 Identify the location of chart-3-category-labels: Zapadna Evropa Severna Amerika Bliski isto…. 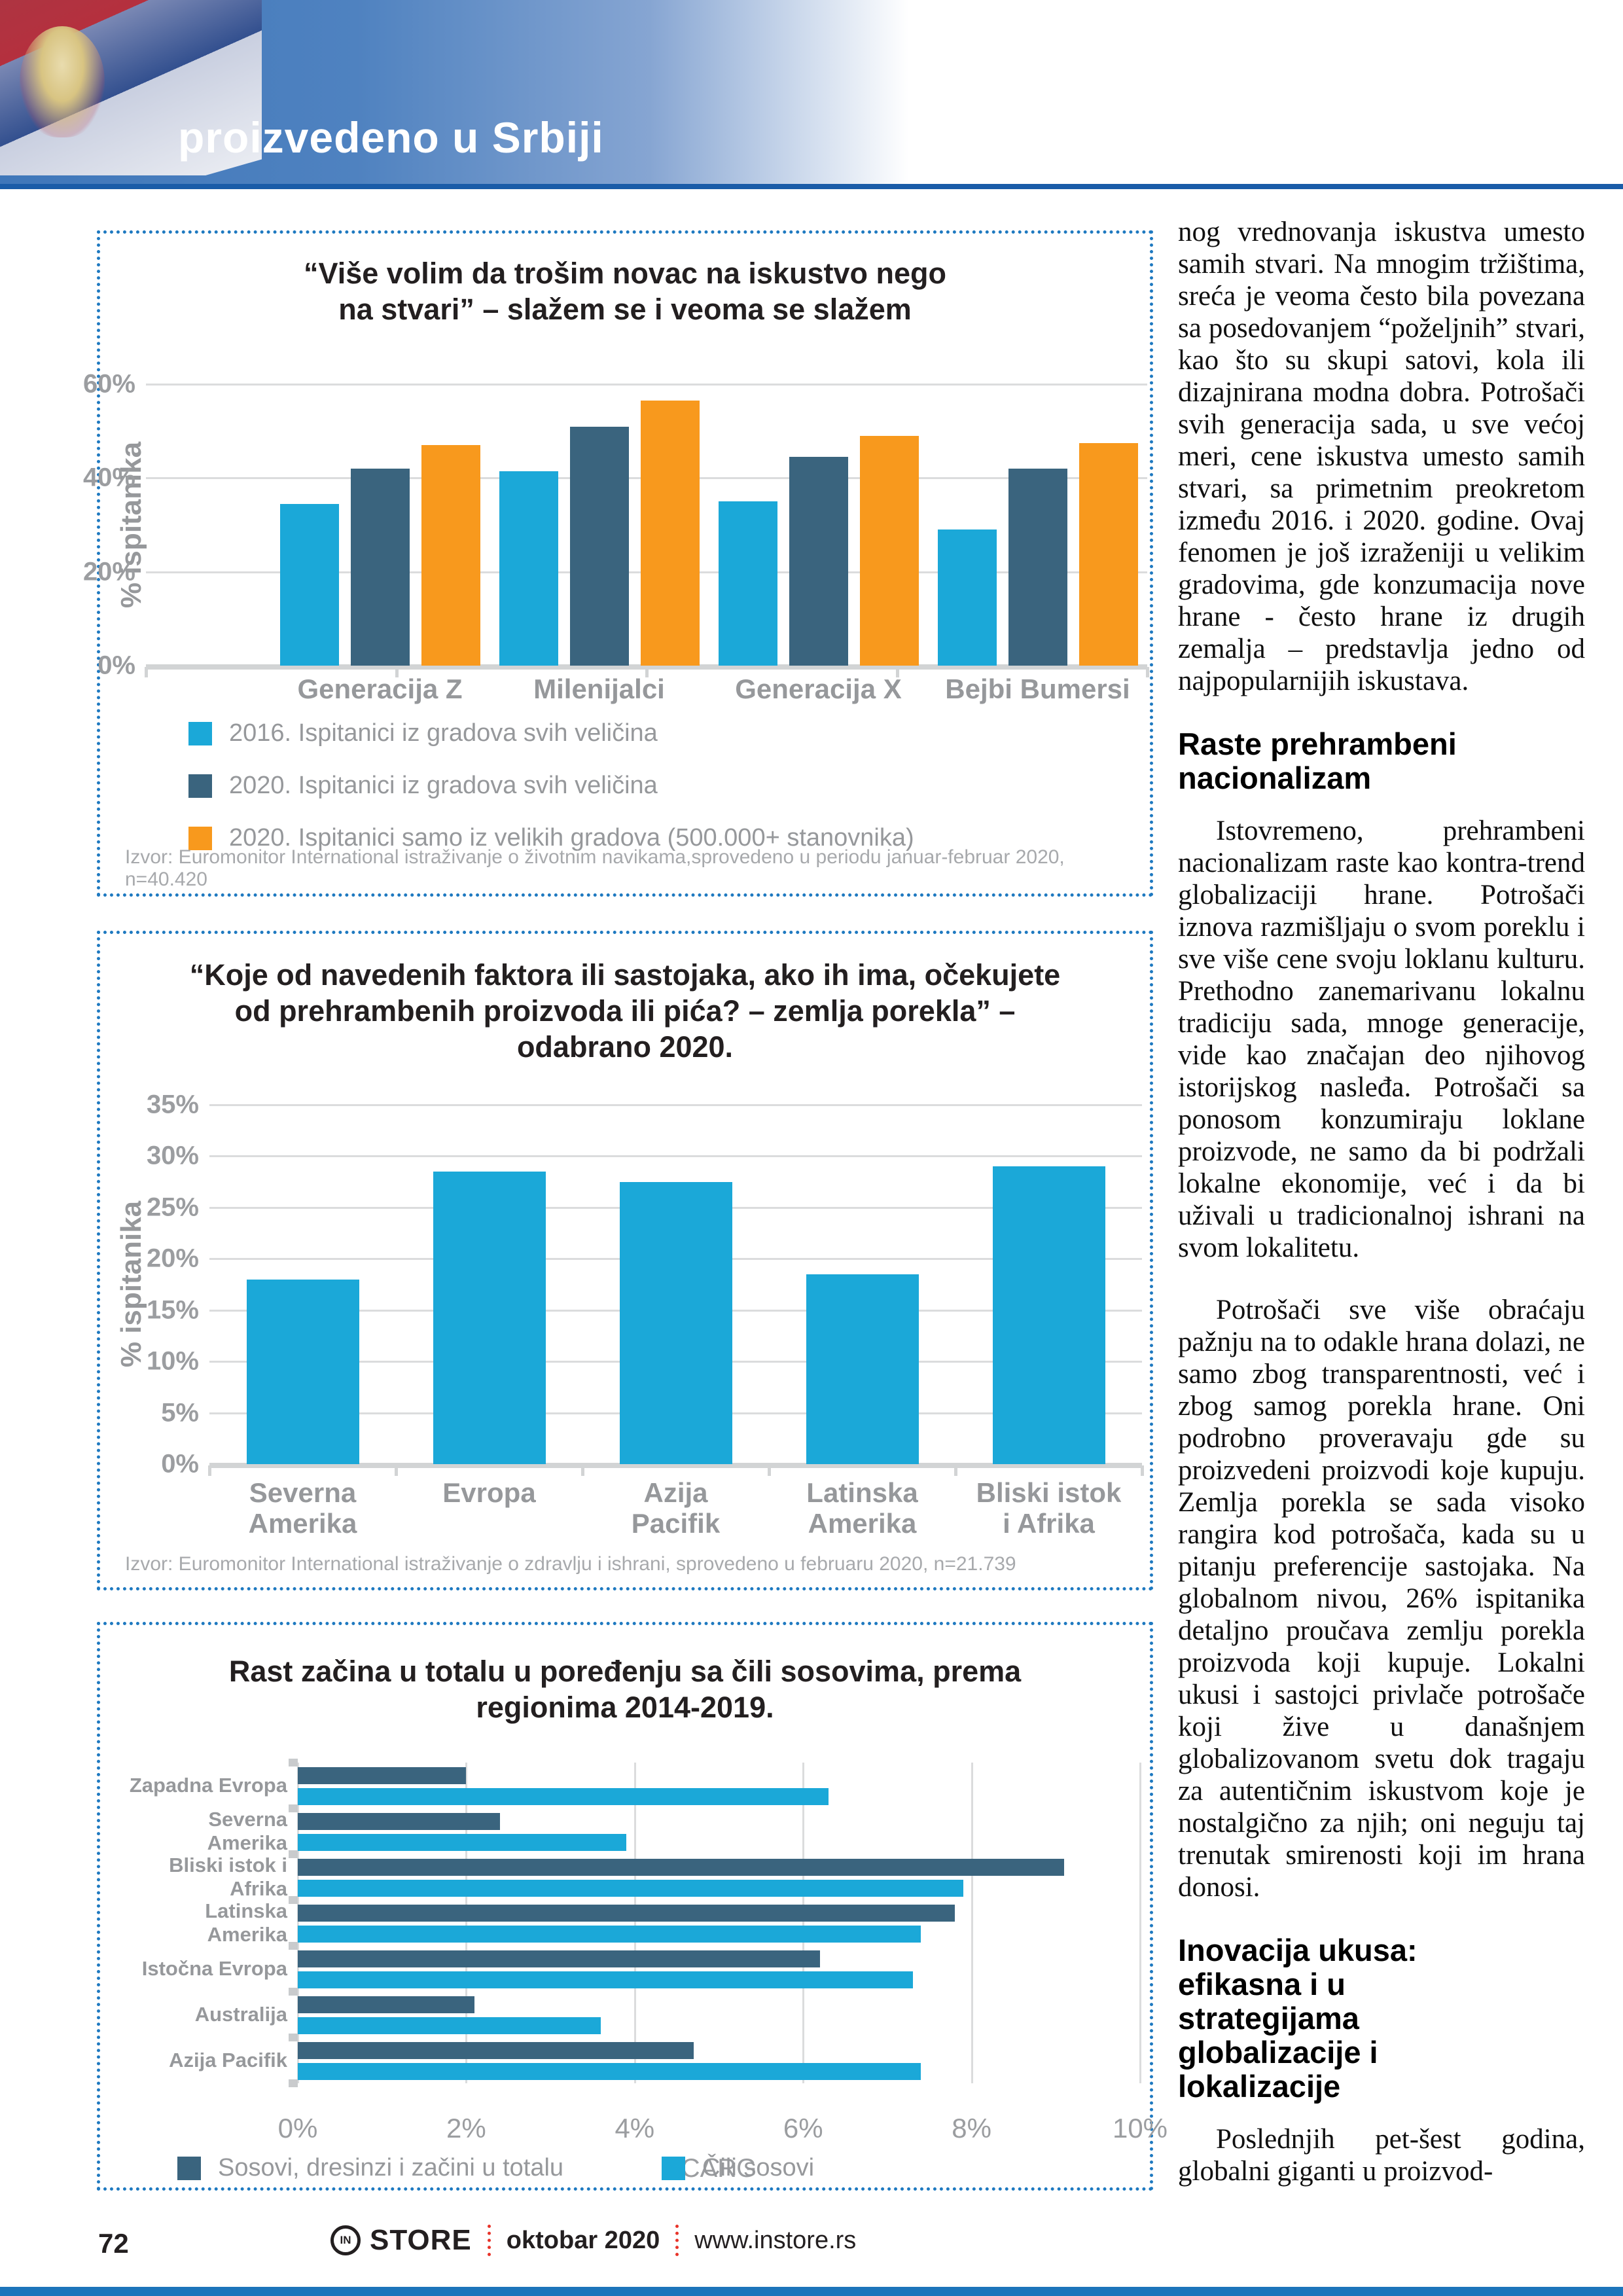
(205, 1923).